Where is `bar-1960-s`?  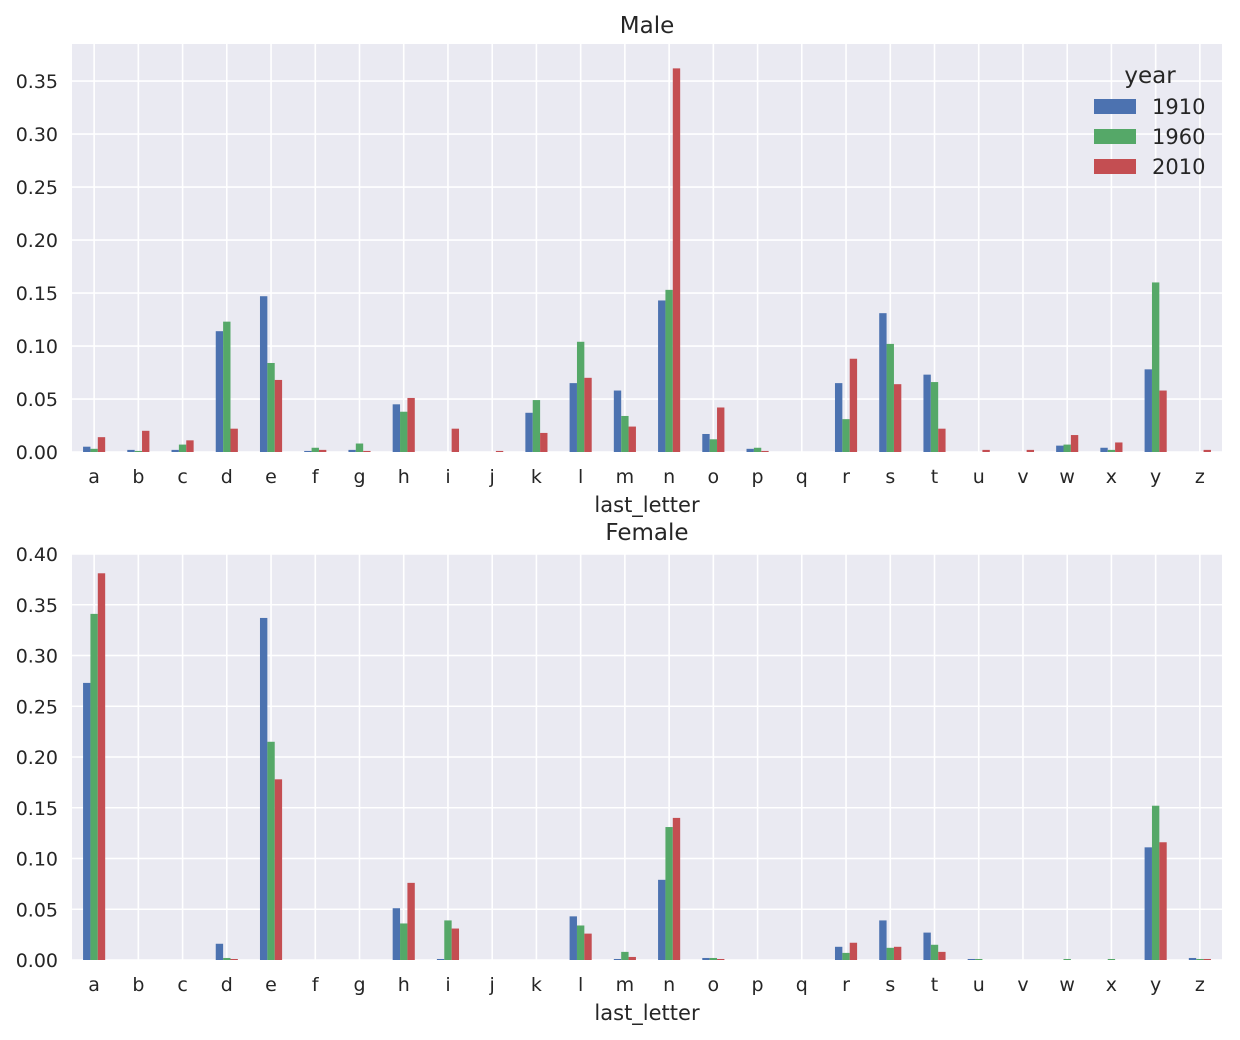 bar-1960-s is located at coordinates (890, 953).